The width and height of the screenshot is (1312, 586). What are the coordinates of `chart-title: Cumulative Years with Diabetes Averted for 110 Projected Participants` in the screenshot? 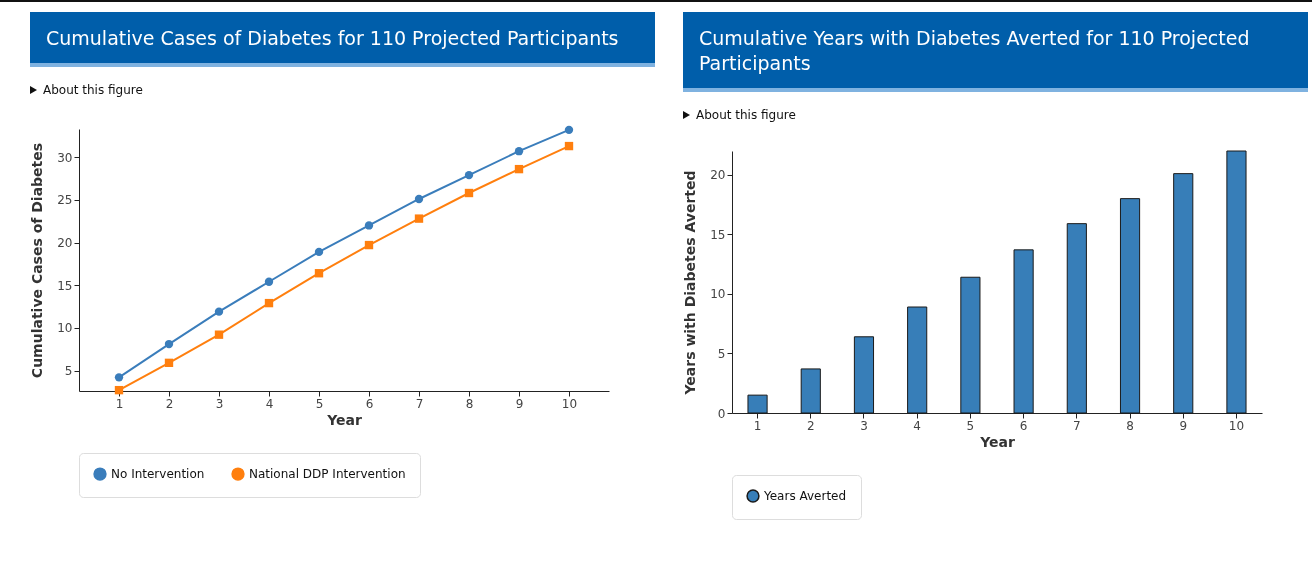 It's located at (995, 52).